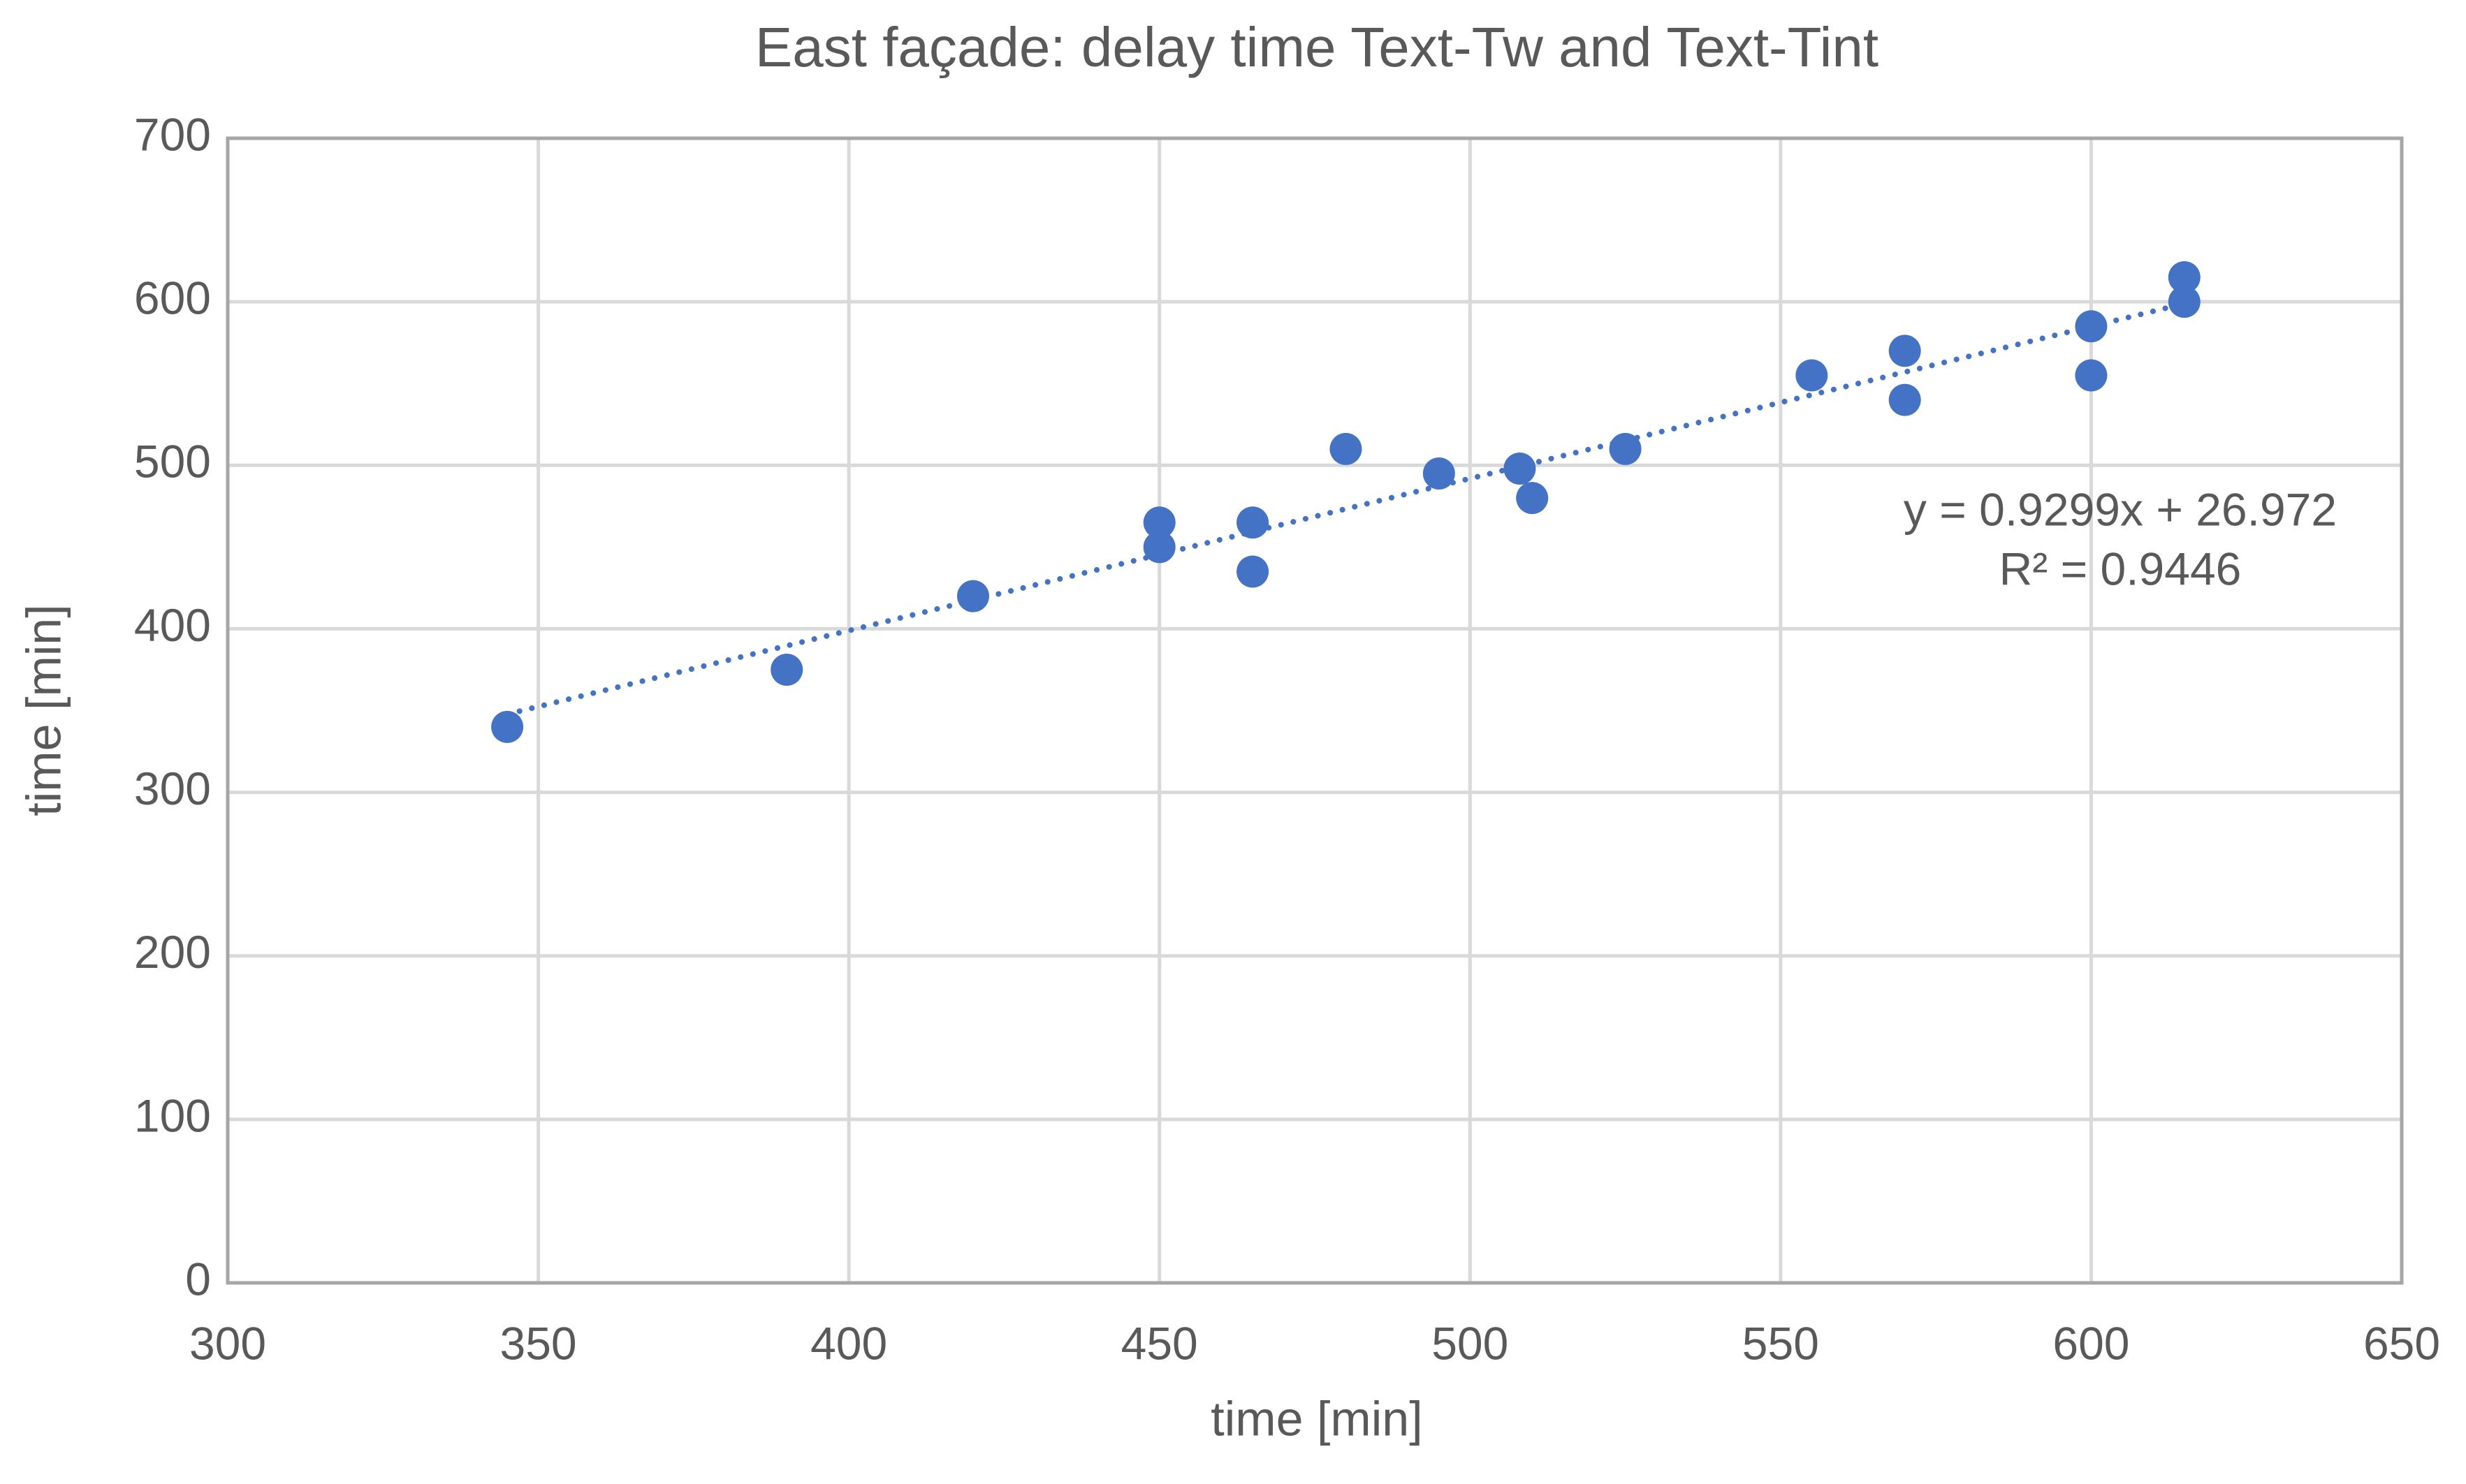 The image size is (2466, 1484). I want to click on y-tick-label: 100, so click(172, 1115).